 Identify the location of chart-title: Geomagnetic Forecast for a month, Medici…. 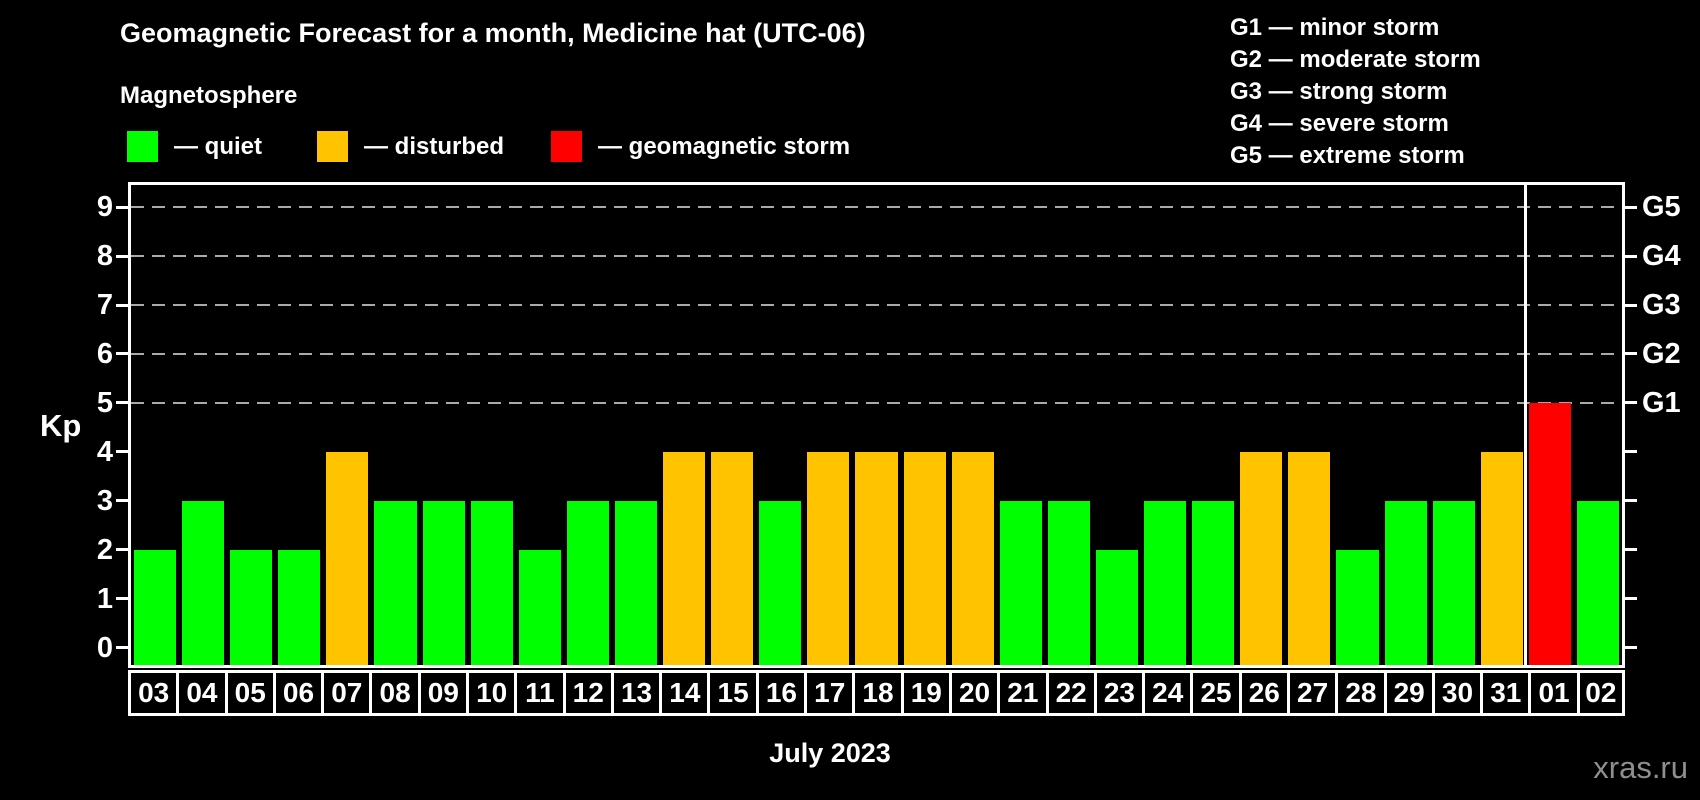
(493, 33).